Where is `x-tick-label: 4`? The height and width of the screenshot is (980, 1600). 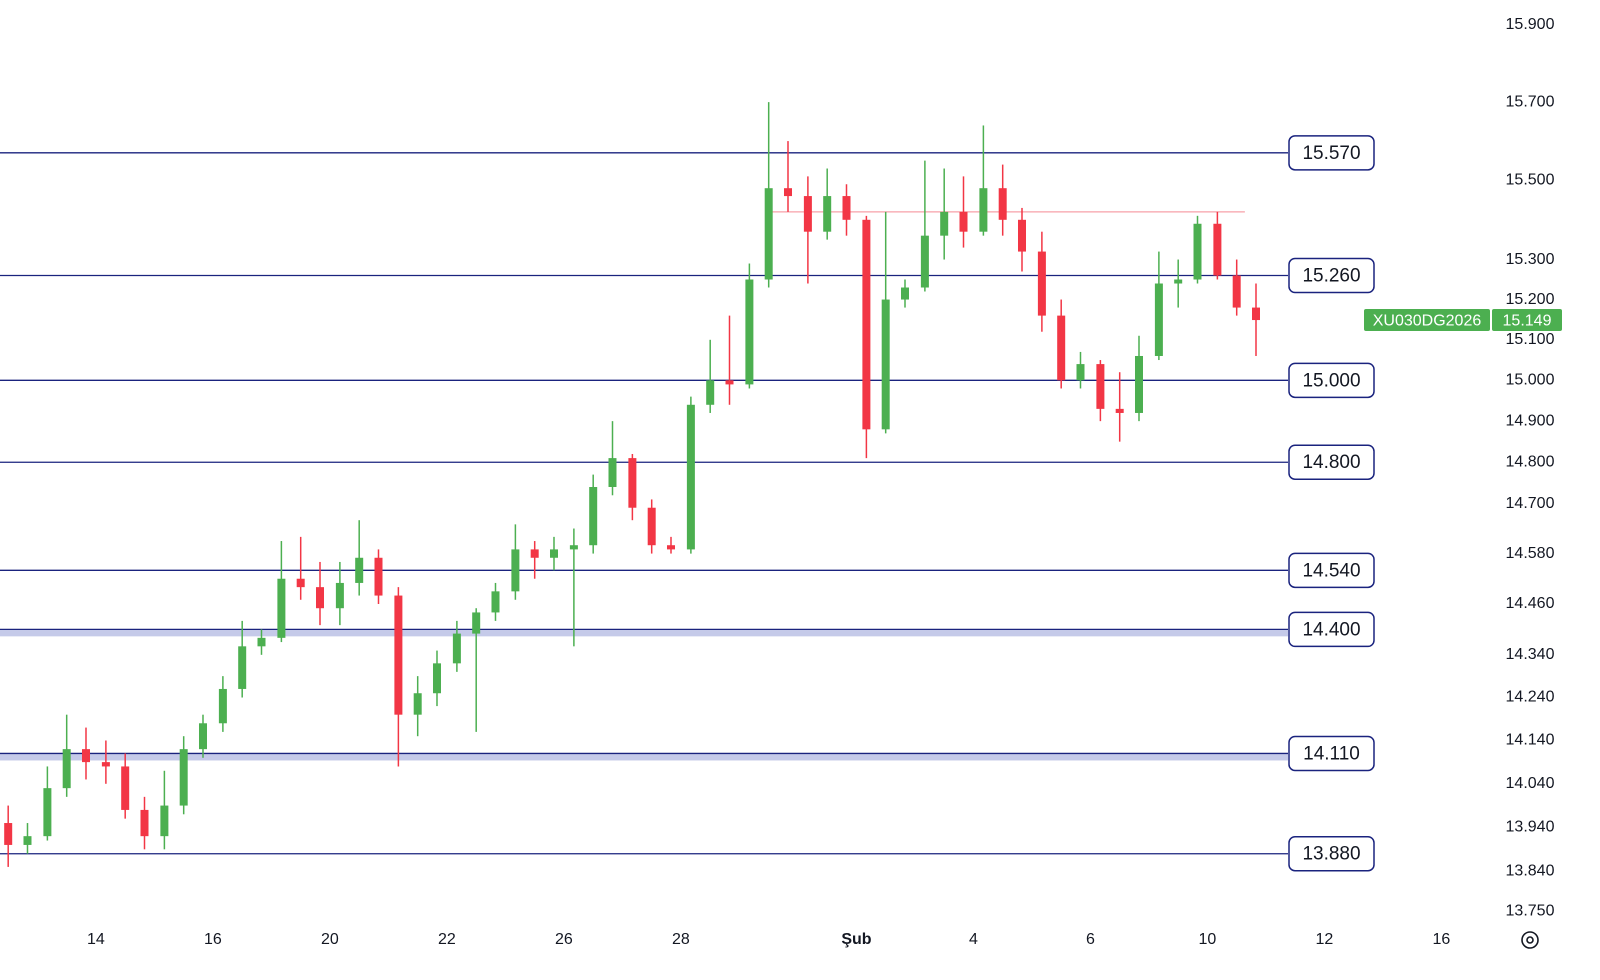 x-tick-label: 4 is located at coordinates (973, 939).